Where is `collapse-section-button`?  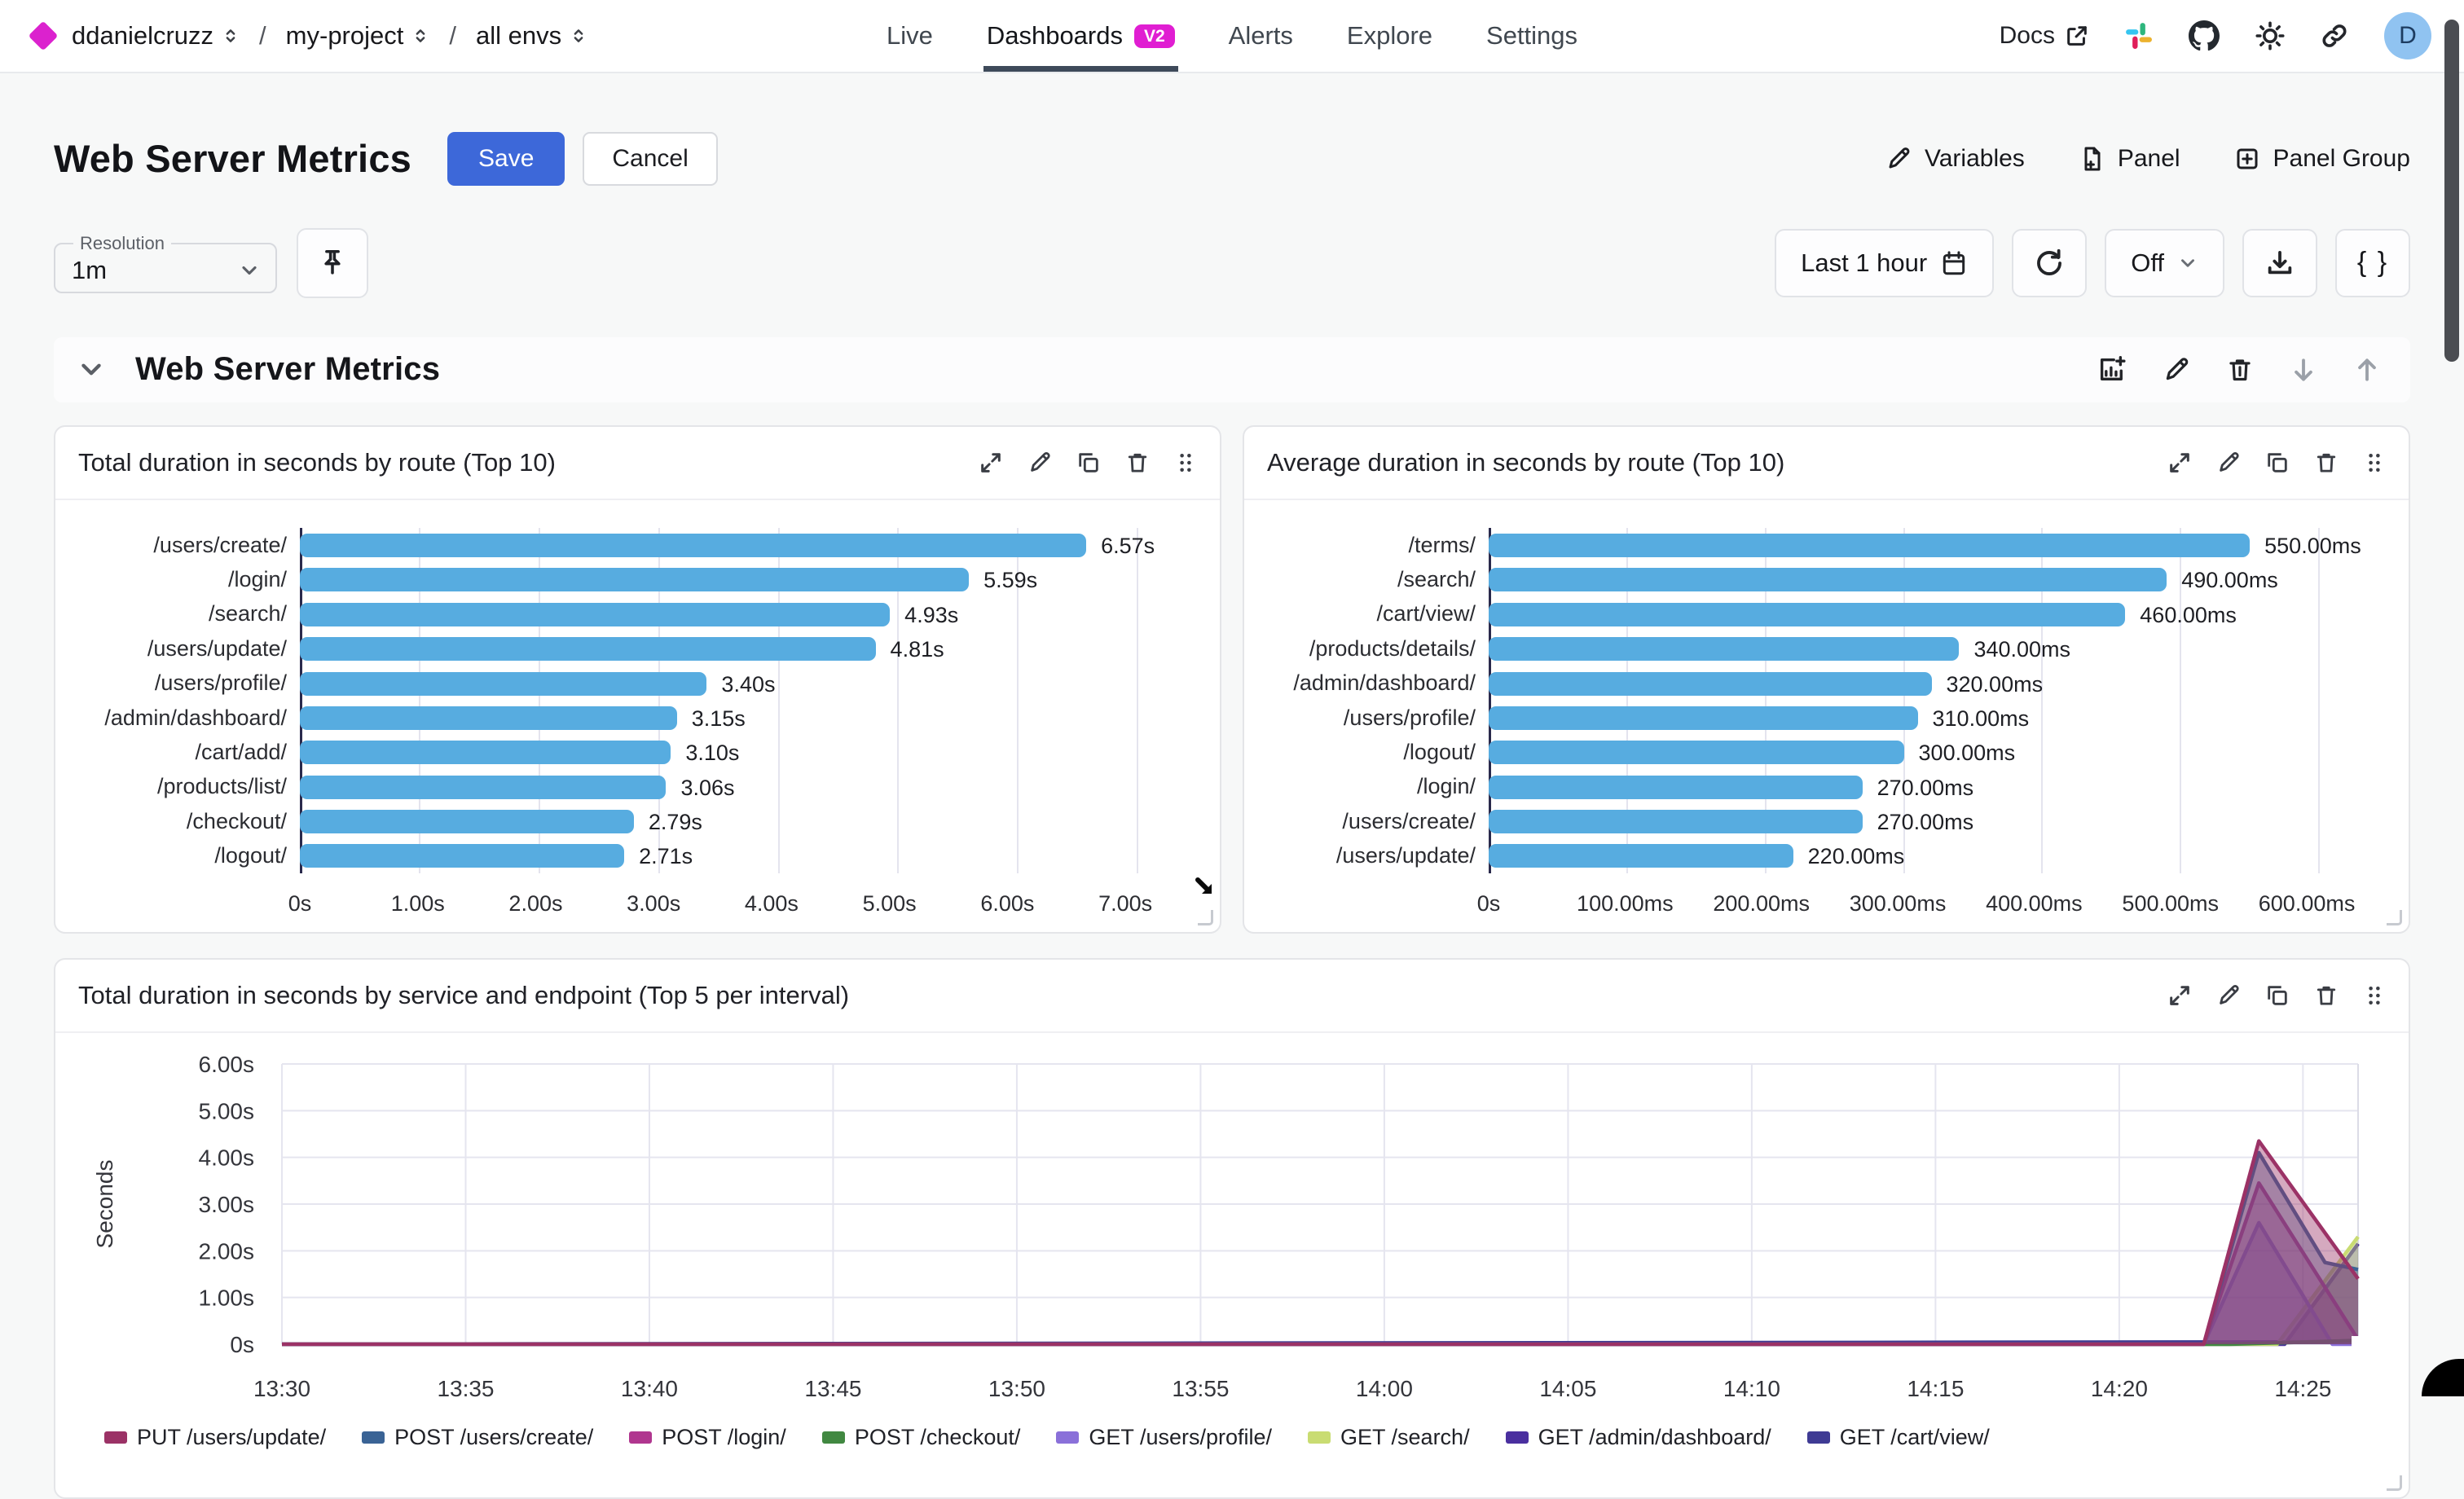
collapse-section-button is located at coordinates (91, 370).